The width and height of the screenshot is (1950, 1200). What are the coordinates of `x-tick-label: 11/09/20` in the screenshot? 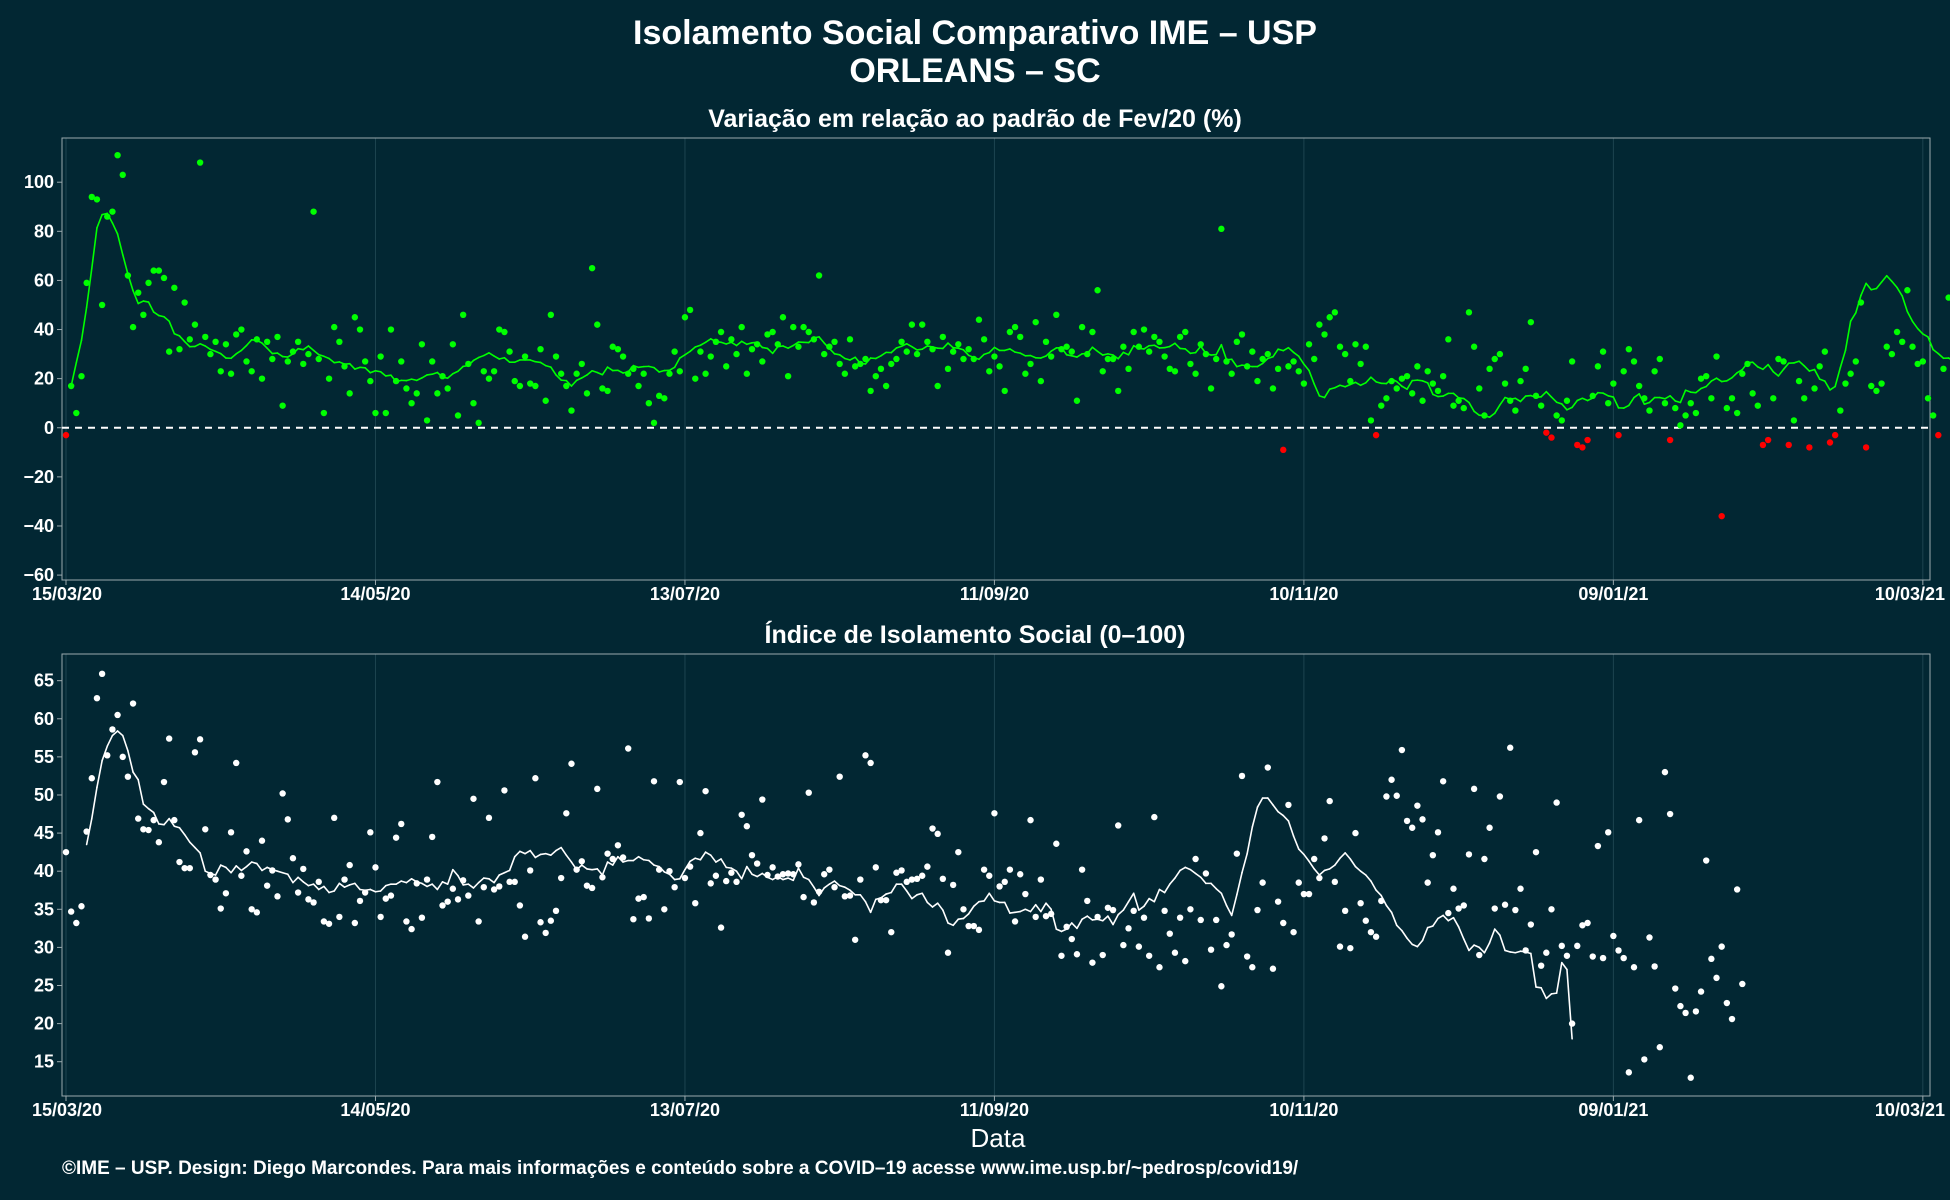 It's located at (994, 594).